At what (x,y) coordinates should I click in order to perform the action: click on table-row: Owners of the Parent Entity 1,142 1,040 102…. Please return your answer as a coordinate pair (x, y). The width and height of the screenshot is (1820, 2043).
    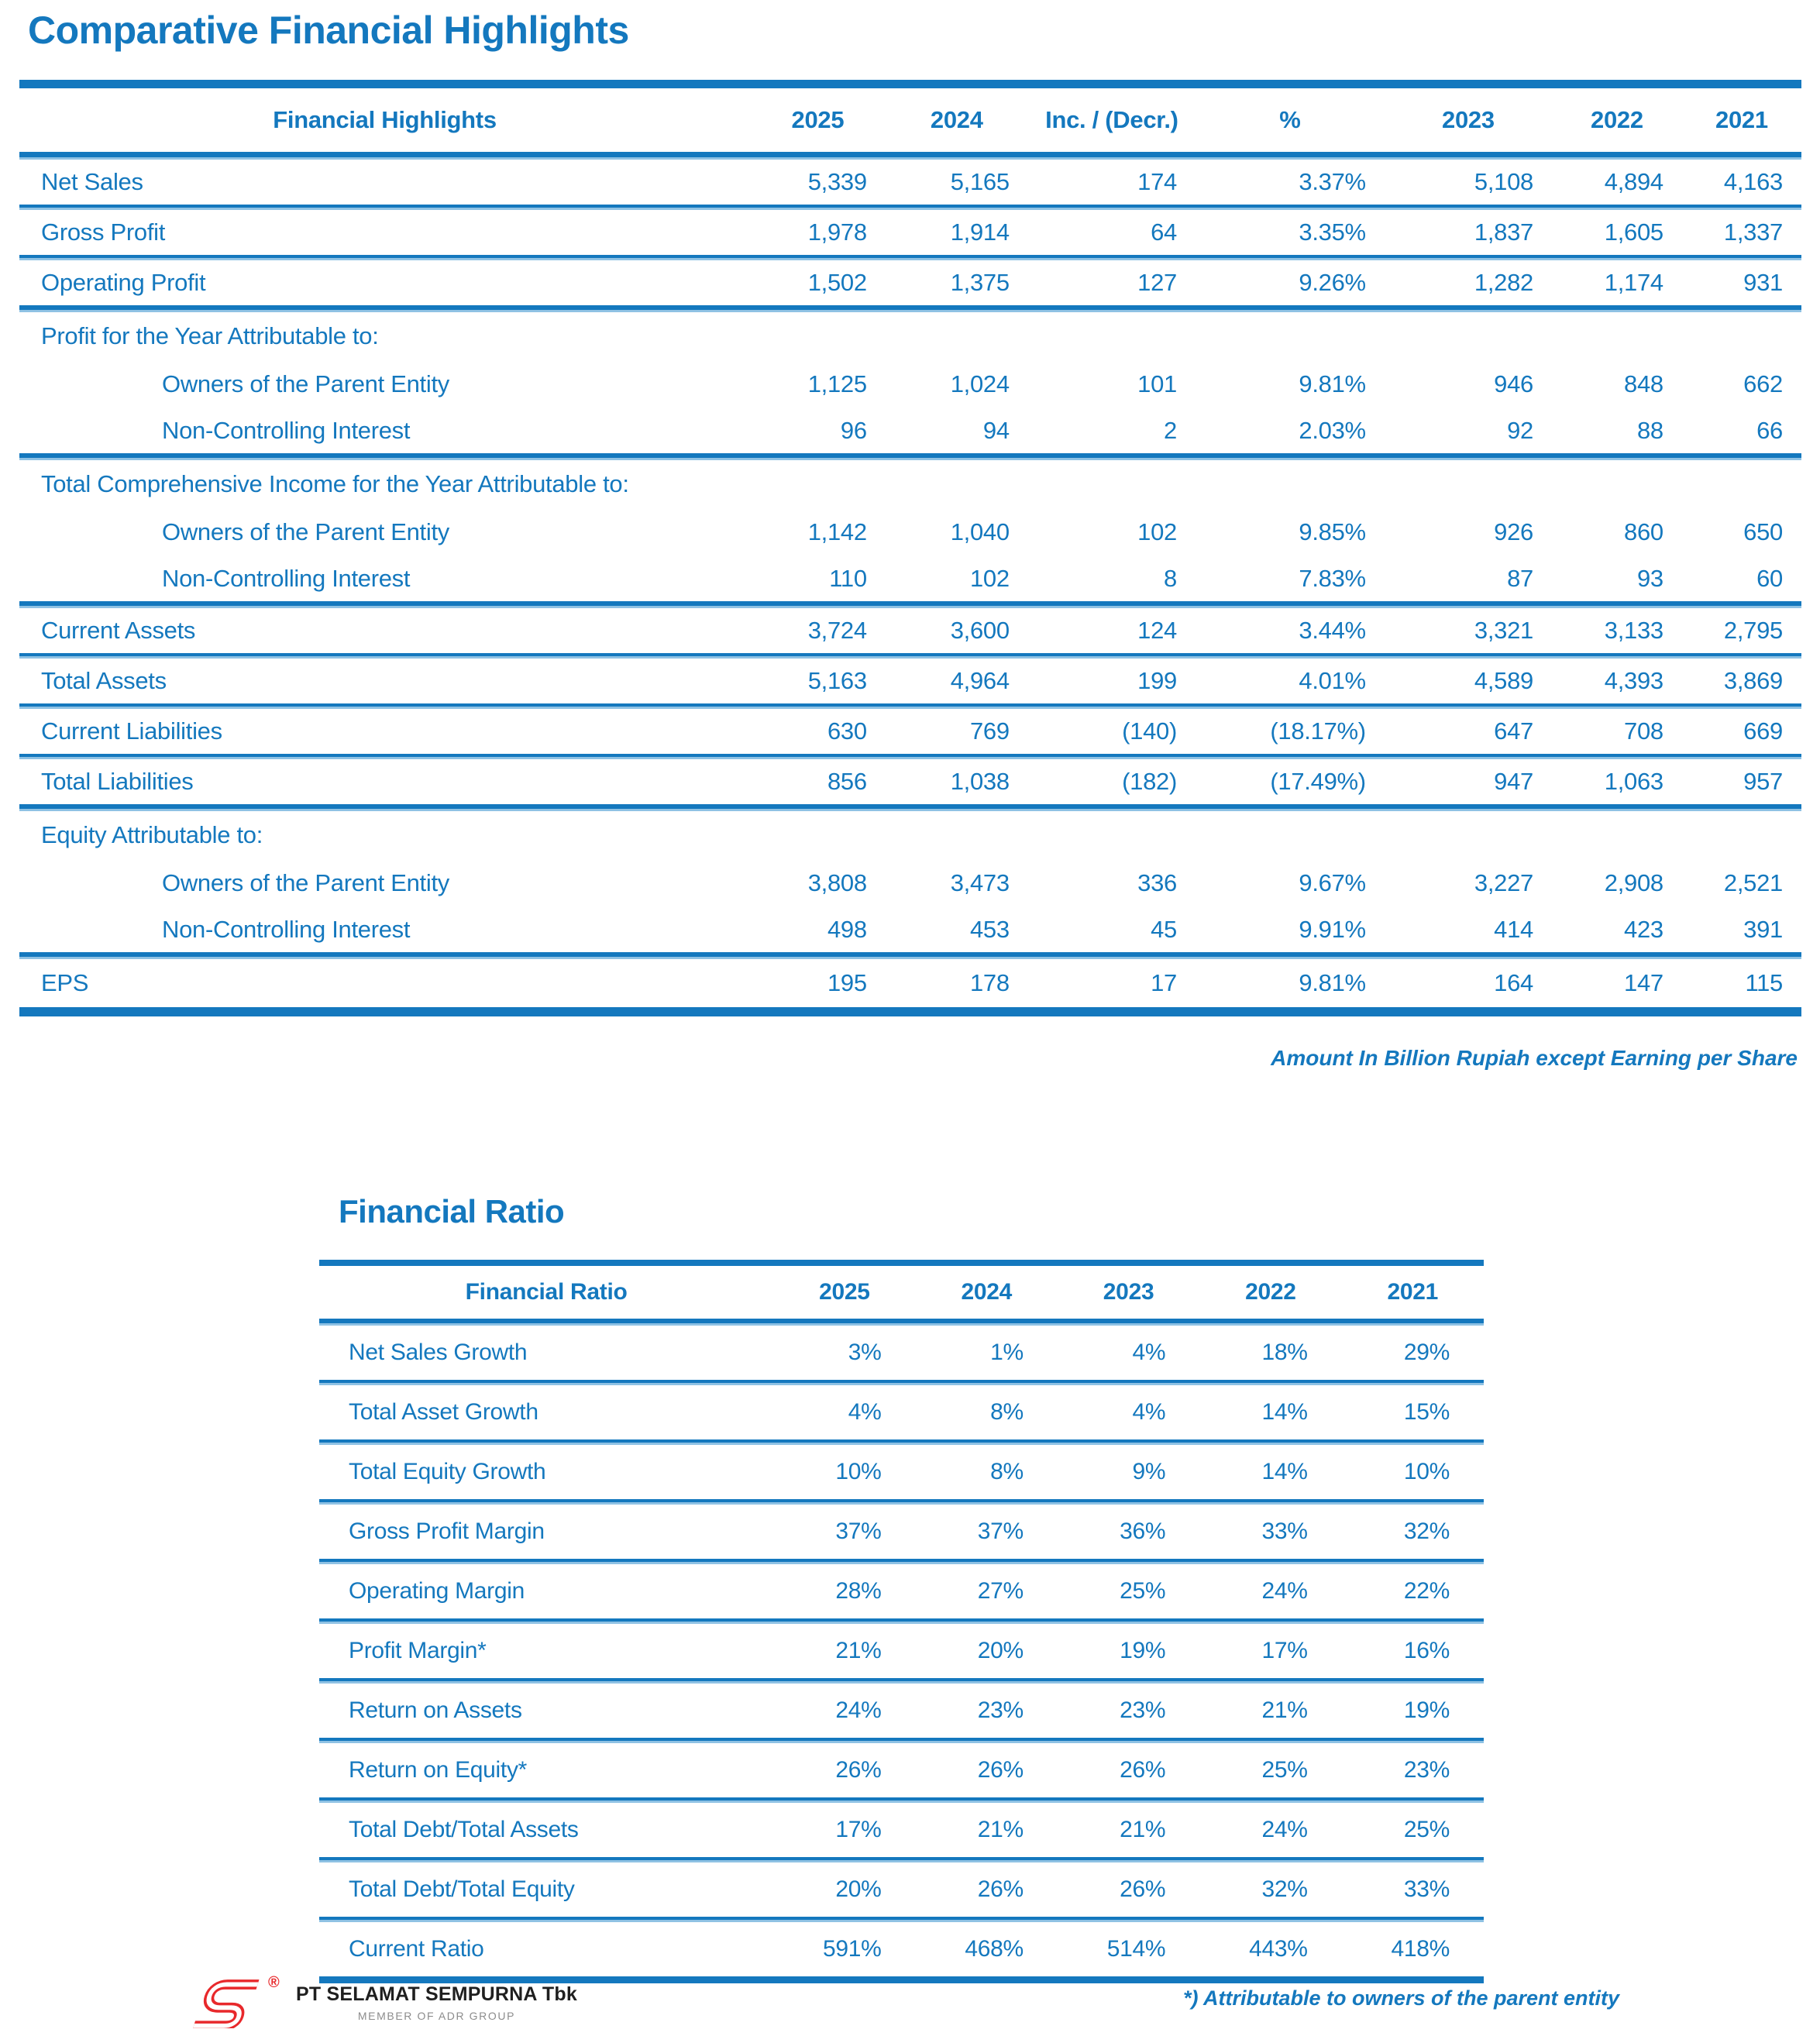
    Looking at the image, I should click on (910, 532).